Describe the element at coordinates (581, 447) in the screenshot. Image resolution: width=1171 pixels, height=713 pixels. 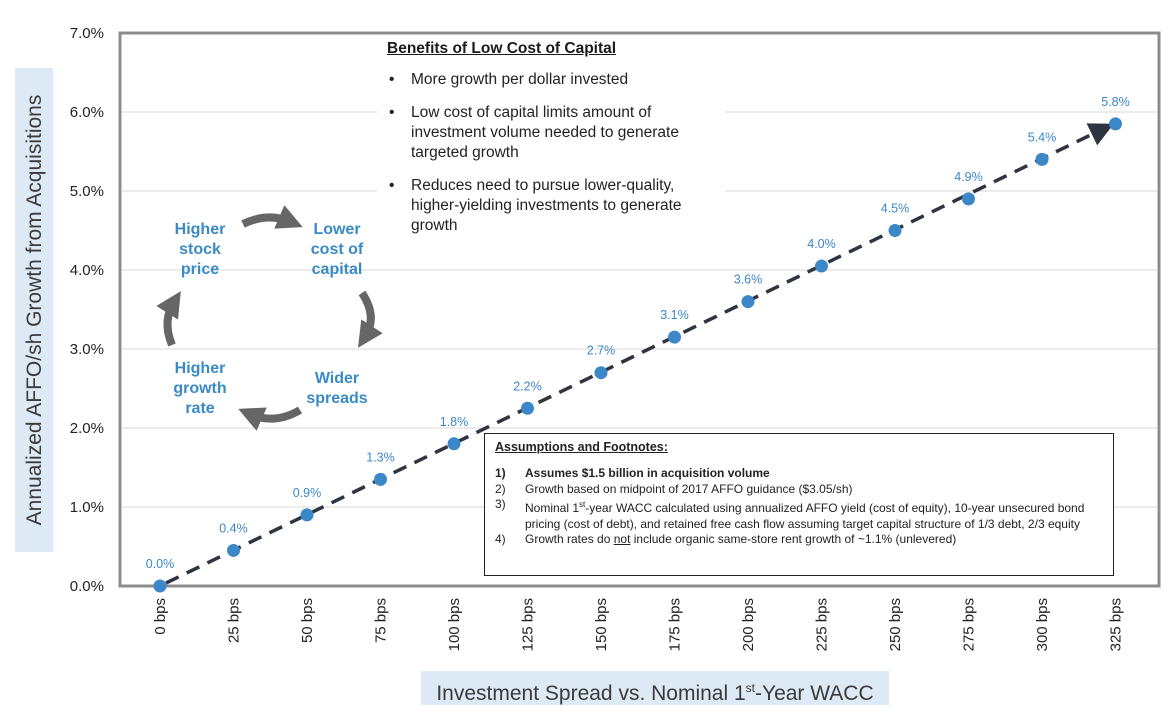
I see `footnotes-title: Assumptions and Footnotes:` at that location.